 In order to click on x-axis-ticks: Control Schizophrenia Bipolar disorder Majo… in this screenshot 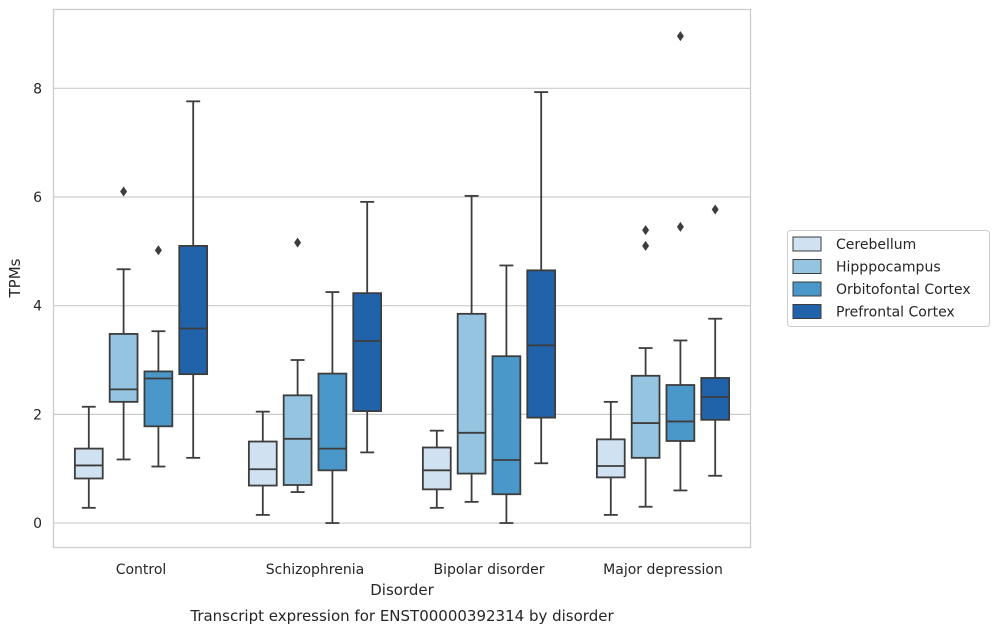, I will do `click(419, 570)`.